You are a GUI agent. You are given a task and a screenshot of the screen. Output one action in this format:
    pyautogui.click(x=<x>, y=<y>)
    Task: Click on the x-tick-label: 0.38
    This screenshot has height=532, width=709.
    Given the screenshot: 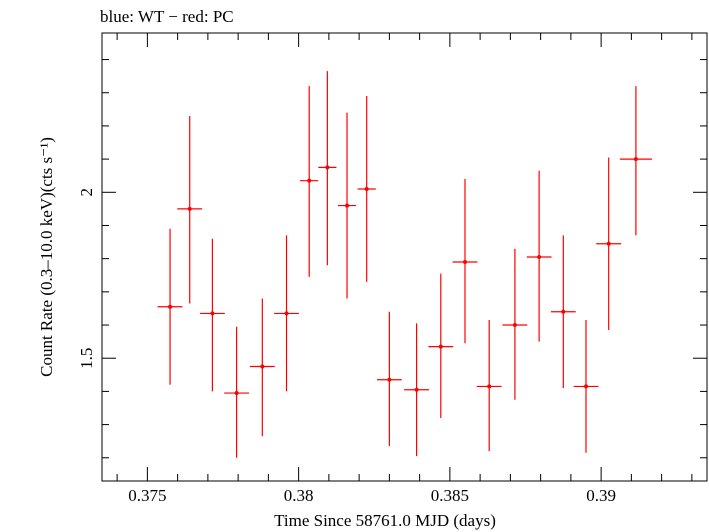 What is the action you would take?
    pyautogui.click(x=299, y=495)
    